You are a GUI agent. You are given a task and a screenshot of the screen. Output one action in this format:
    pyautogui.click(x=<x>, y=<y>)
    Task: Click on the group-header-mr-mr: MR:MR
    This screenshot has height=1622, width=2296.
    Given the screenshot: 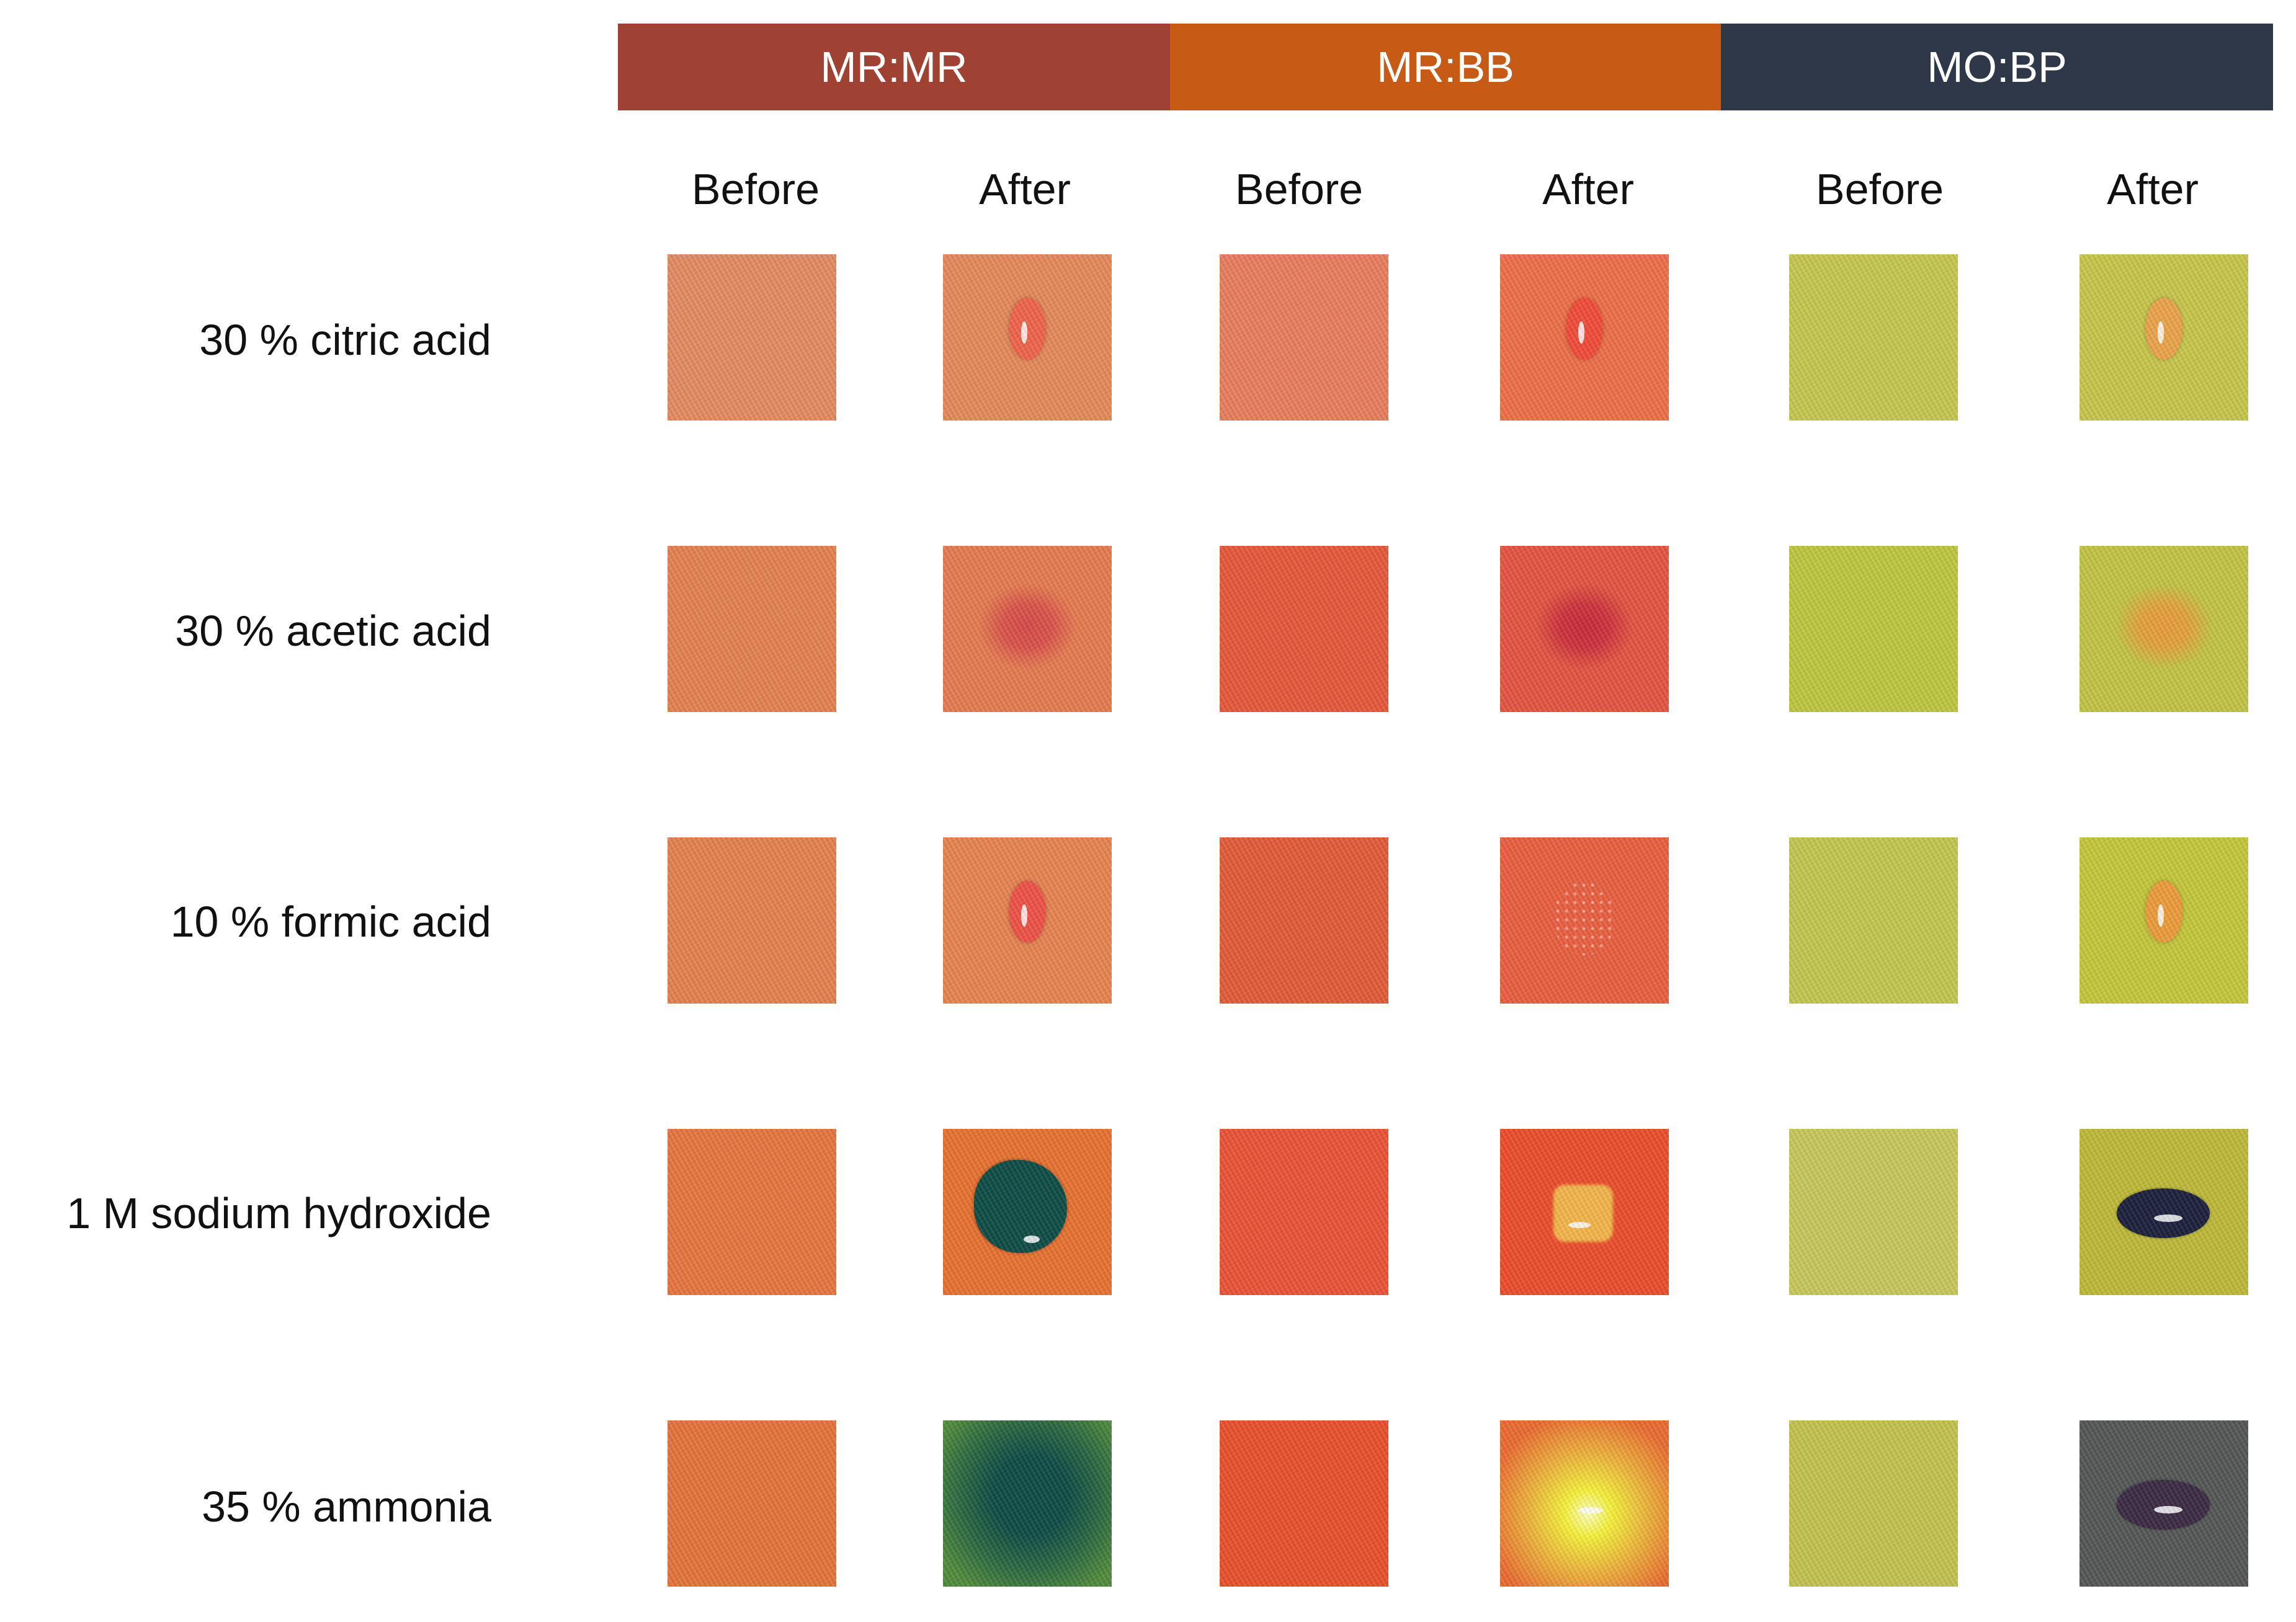 What is the action you would take?
    pyautogui.click(x=894, y=67)
    